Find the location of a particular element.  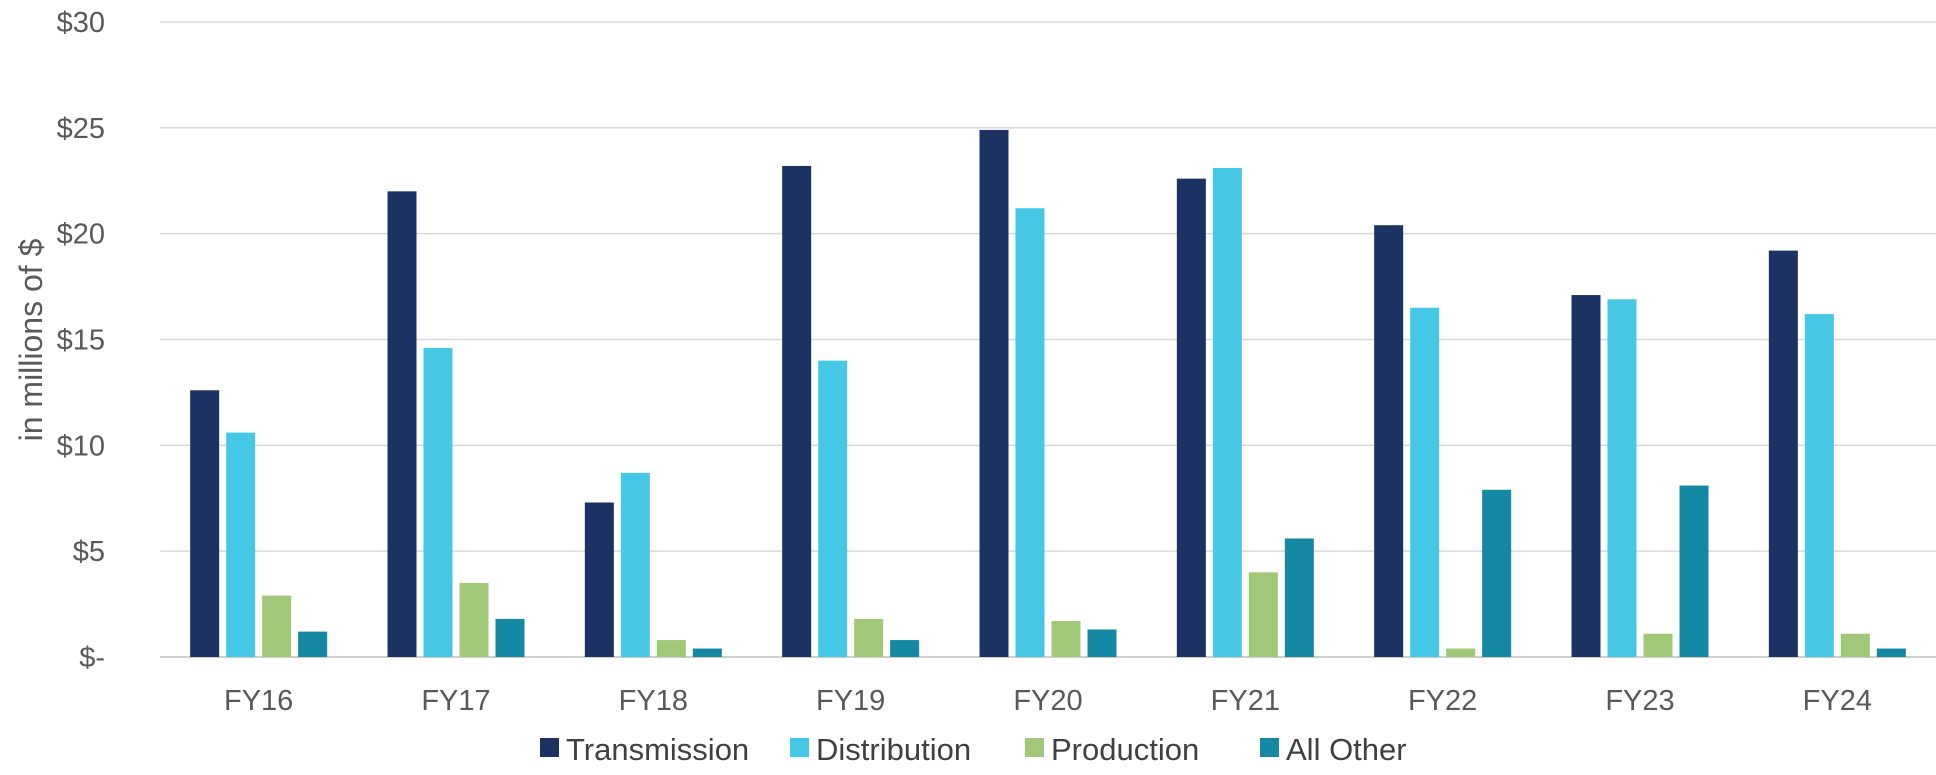

legend-label: Distribution is located at coordinates (893, 749).